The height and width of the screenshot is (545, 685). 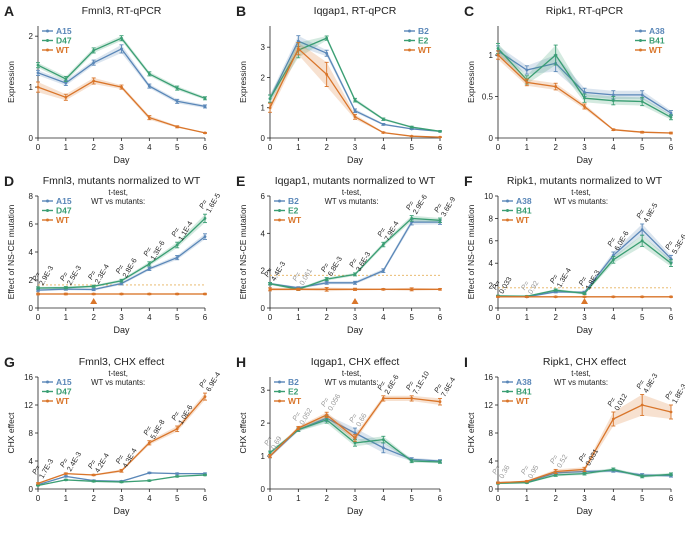 What do you see at coordinates (64, 31) in the screenshot?
I see `legend-entry: A15` at bounding box center [64, 31].